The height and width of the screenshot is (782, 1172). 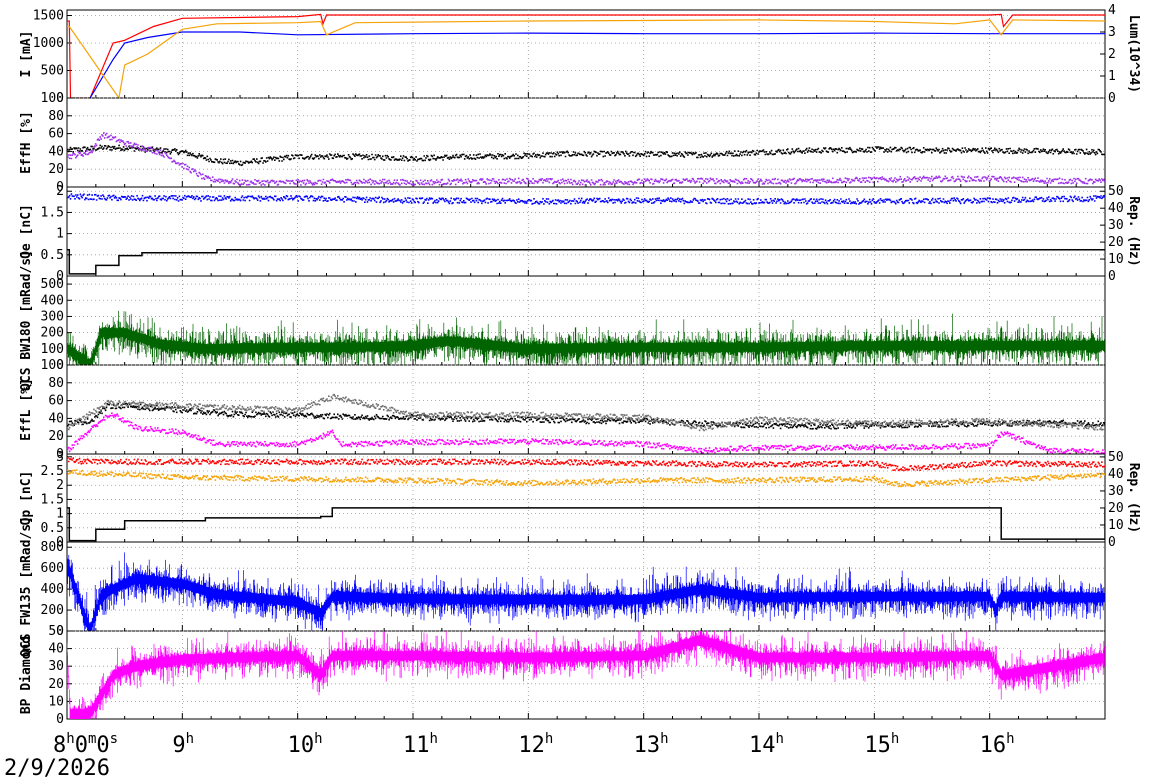 I want to click on y-tick-label: 500, so click(x=52, y=284).